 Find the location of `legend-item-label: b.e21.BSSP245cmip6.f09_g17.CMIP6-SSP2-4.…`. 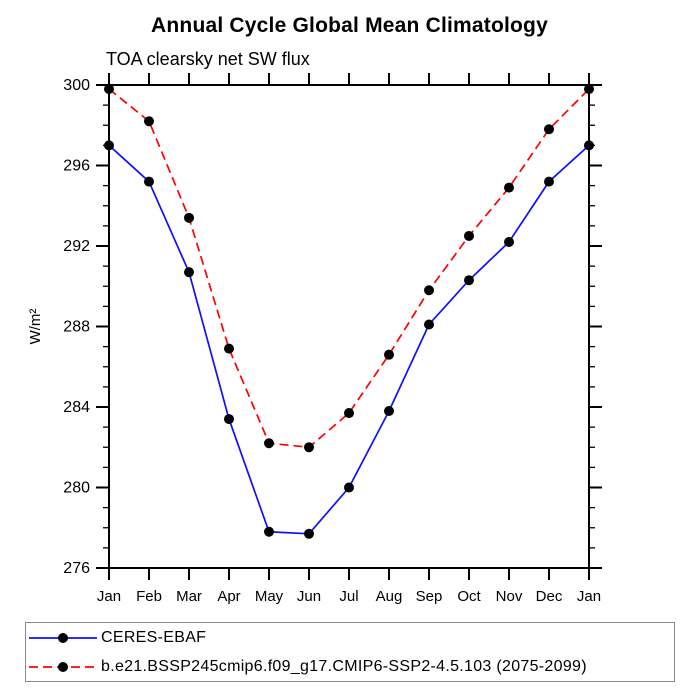

legend-item-label: b.e21.BSSP245cmip6.f09_g17.CMIP6-SSP2-4.… is located at coordinates (344, 666).